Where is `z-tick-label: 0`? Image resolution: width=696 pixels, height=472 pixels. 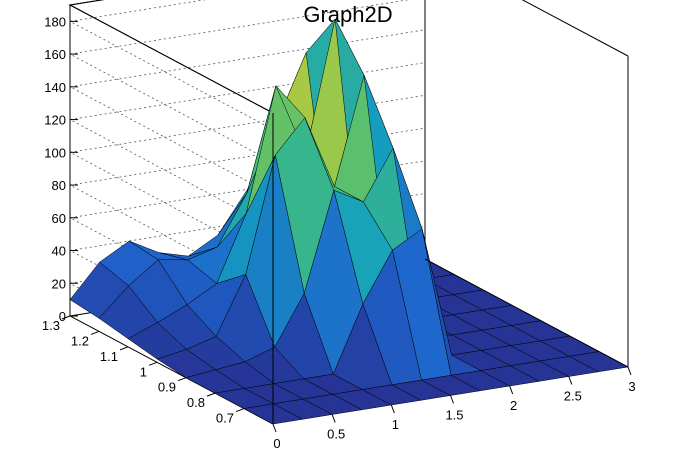
z-tick-label: 0 is located at coordinates (62, 316).